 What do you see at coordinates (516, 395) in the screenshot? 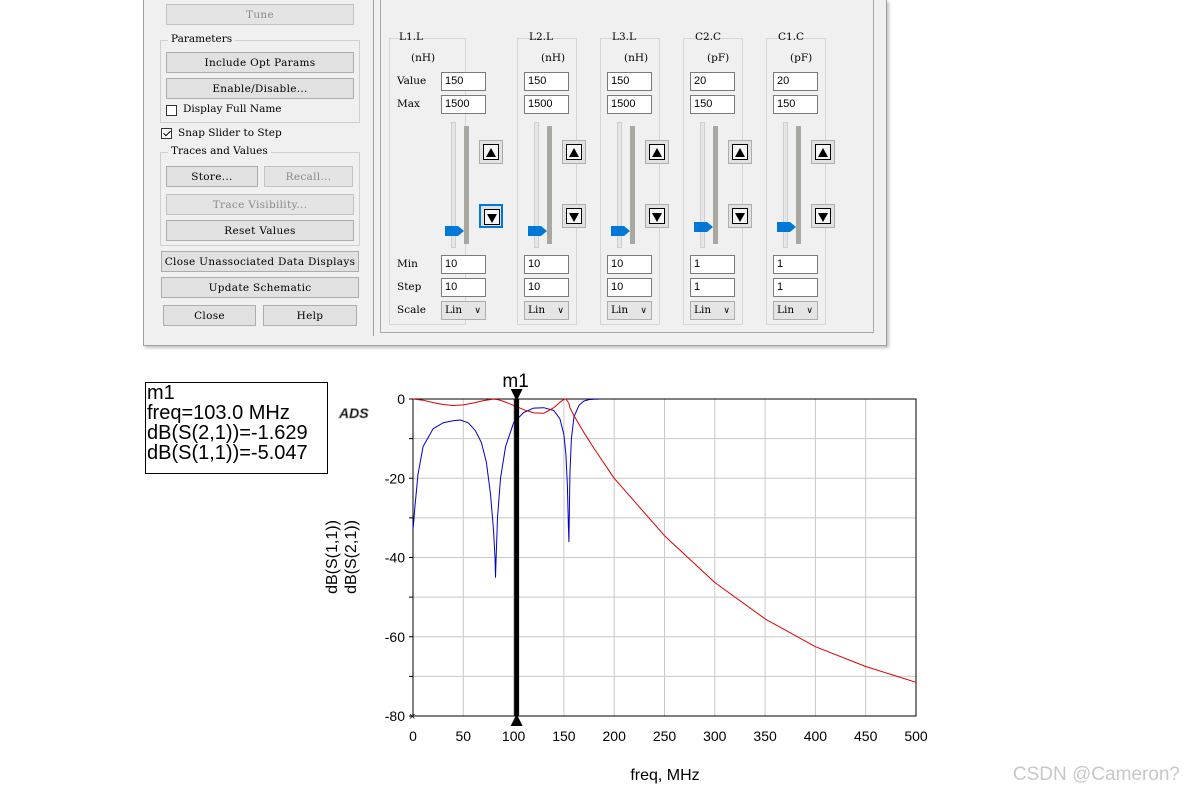
I see `marker-top-triangle` at bounding box center [516, 395].